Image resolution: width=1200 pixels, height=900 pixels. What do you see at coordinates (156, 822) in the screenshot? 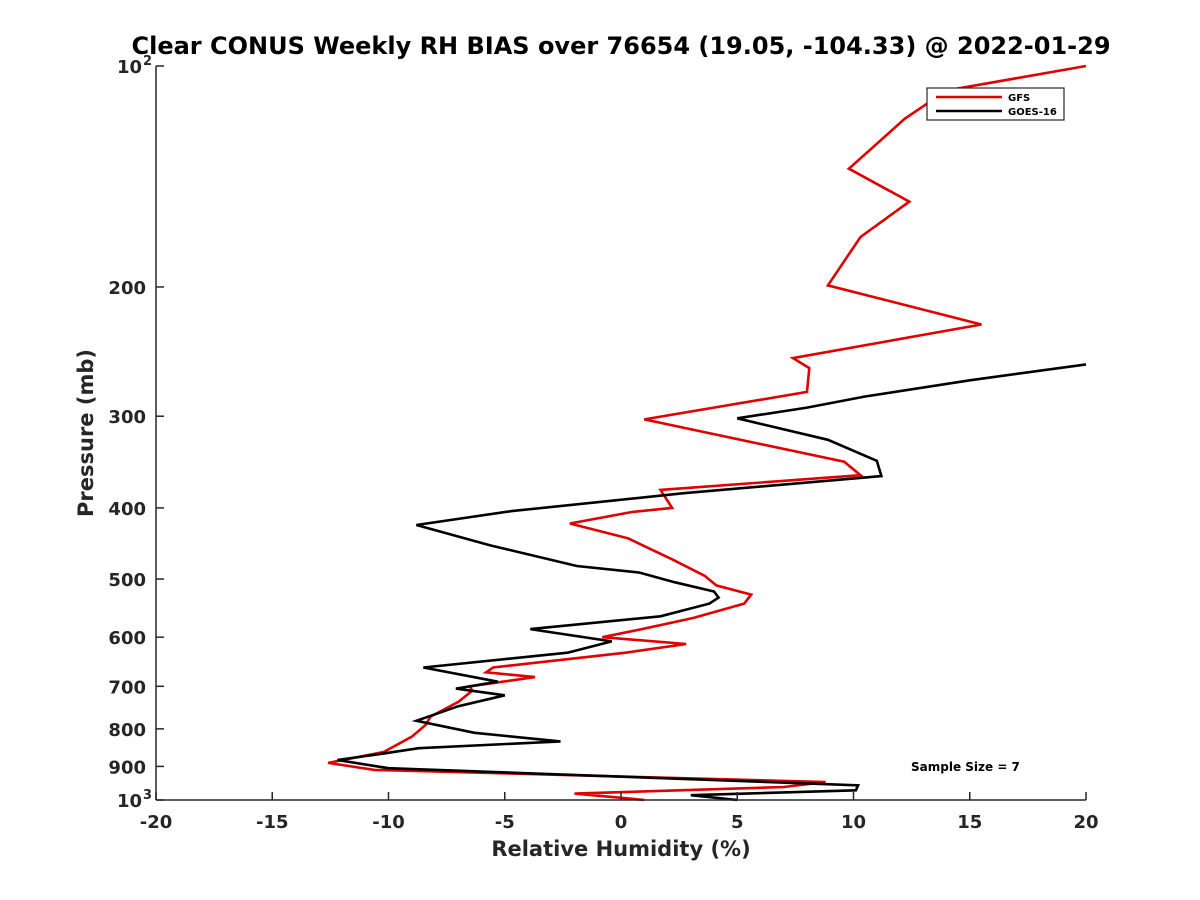
I see `x-tick-label: -20` at bounding box center [156, 822].